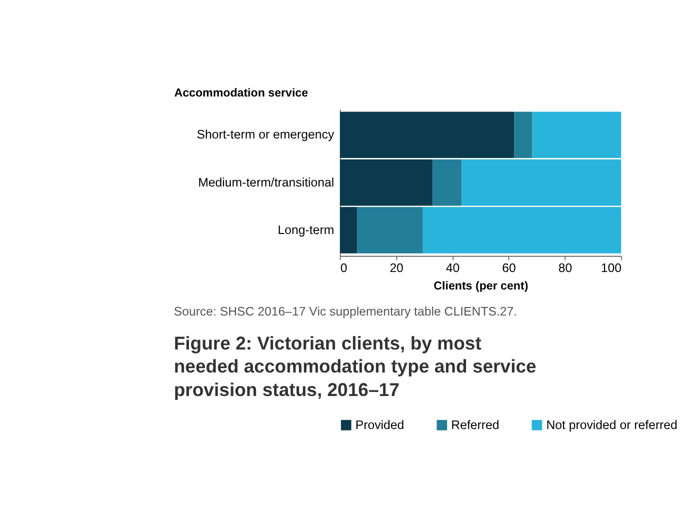  I want to click on text: Figure 2: Victorian clients, by most needed accommodation type and service provision status, 2016–17, so click(355, 366).